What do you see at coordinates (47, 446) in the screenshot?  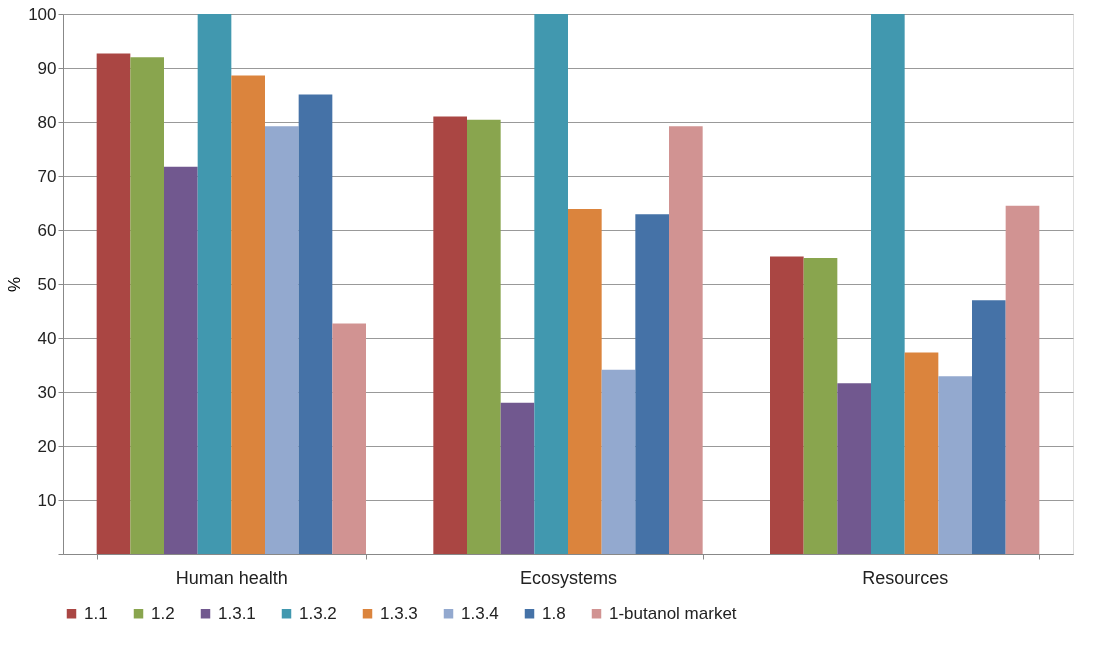 I see `y-tick-label: 20` at bounding box center [47, 446].